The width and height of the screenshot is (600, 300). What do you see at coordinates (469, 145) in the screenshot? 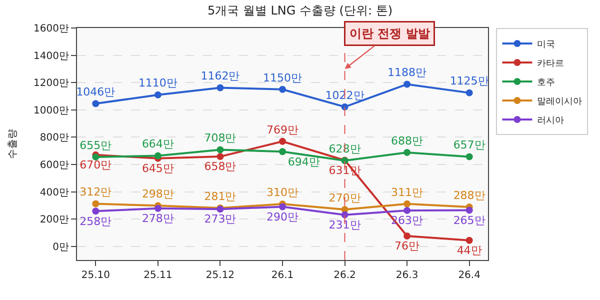
I see `data-label: 657만` at bounding box center [469, 145].